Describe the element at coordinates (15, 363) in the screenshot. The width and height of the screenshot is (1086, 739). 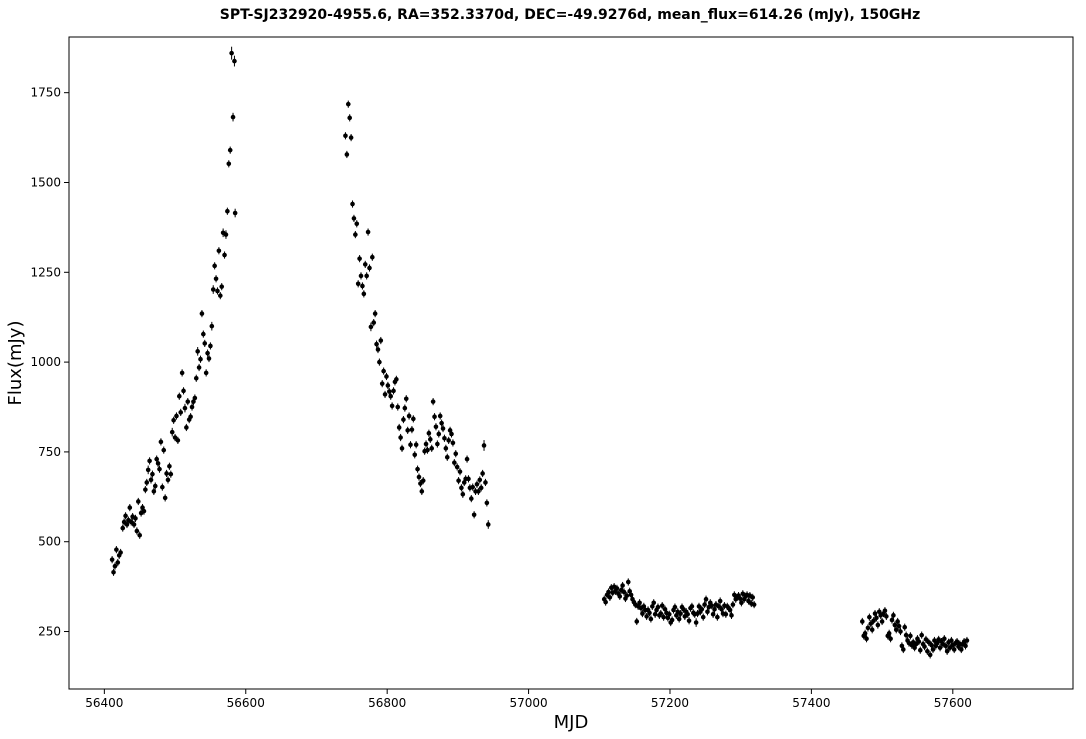
I see `y-axis-label: Flux(mJy)` at that location.